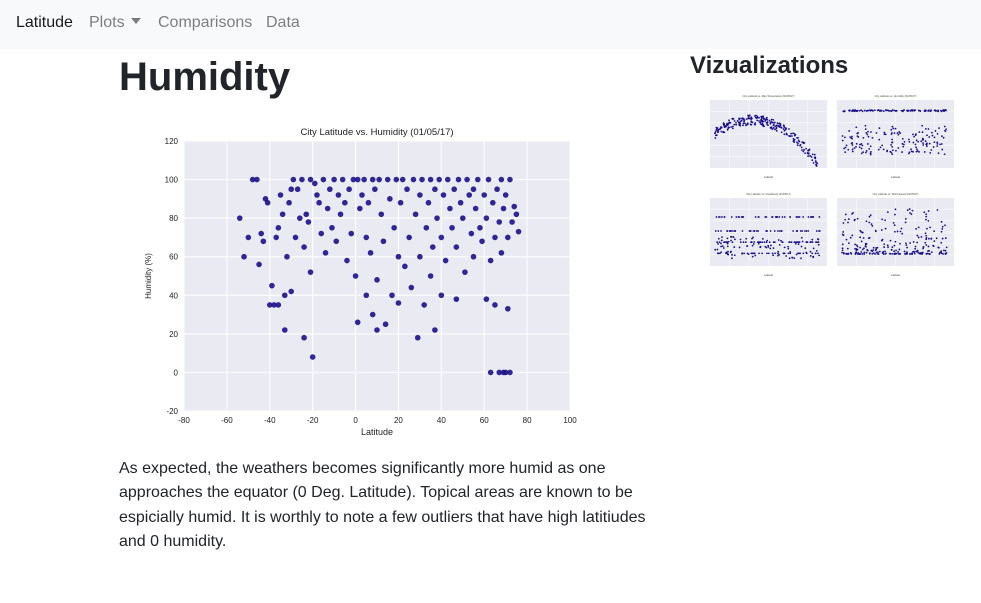 This screenshot has width=981, height=603. I want to click on page-title: Humidity, so click(205, 77).